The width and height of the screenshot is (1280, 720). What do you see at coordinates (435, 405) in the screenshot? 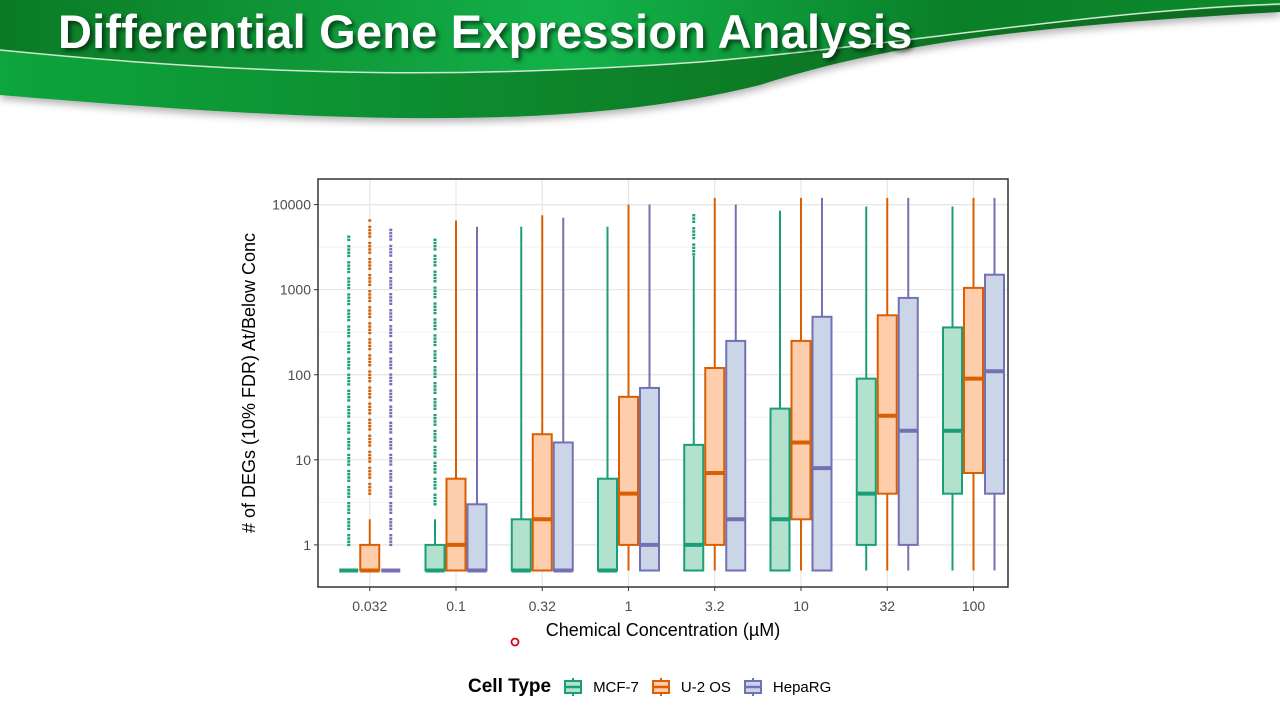
I see `box-mcf7-0.1` at bounding box center [435, 405].